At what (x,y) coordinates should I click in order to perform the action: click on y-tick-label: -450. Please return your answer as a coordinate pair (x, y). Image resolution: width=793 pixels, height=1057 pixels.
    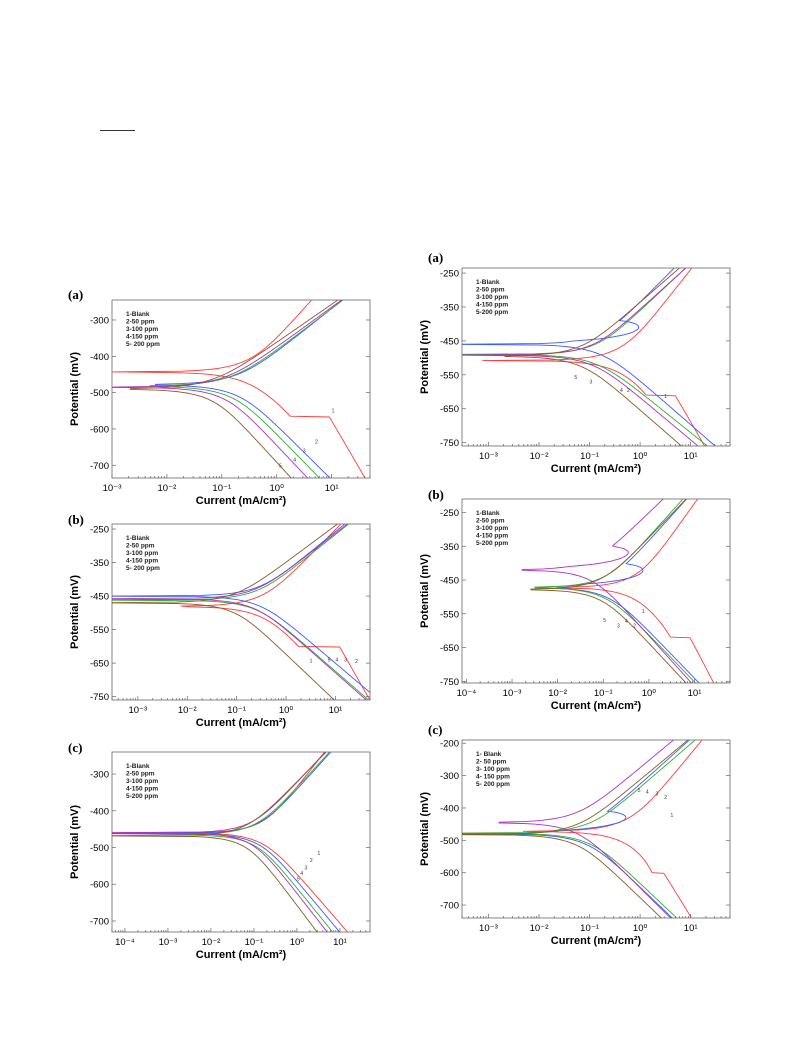
    Looking at the image, I should click on (449, 581).